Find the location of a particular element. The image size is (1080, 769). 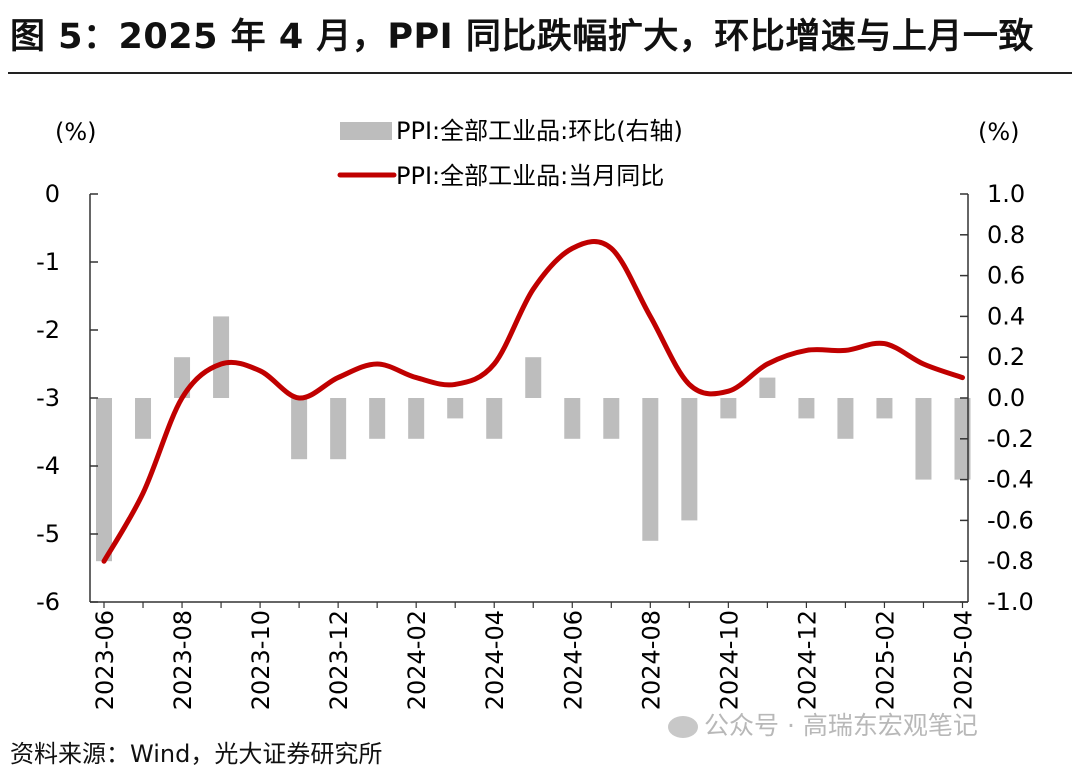

legend: PPI:全部工业品:环比(右轴) PPI:全部工业品:当月同比 is located at coordinates (510, 153).